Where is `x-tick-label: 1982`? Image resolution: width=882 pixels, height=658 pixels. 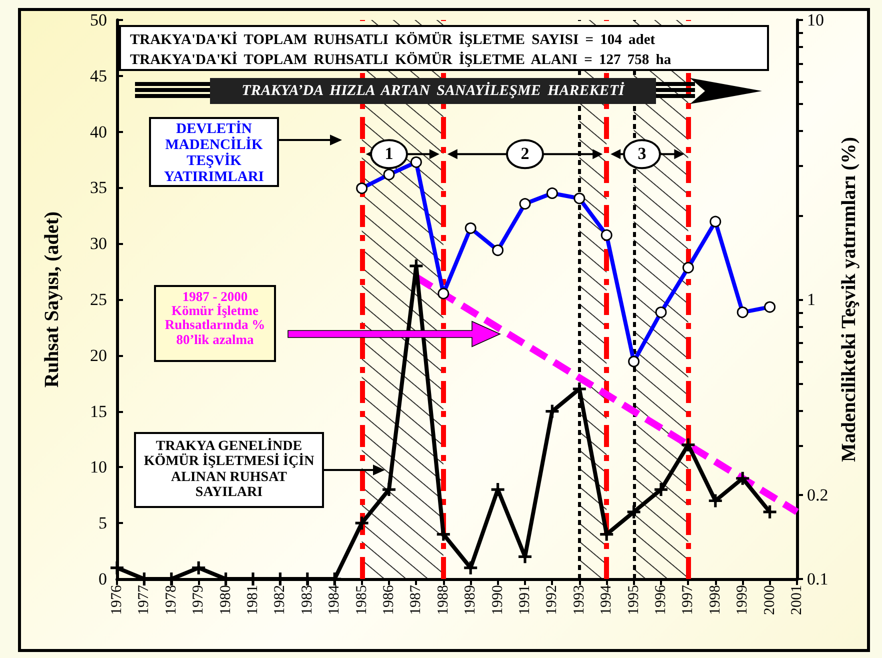
x-tick-label: 1982 is located at coordinates (280, 600).